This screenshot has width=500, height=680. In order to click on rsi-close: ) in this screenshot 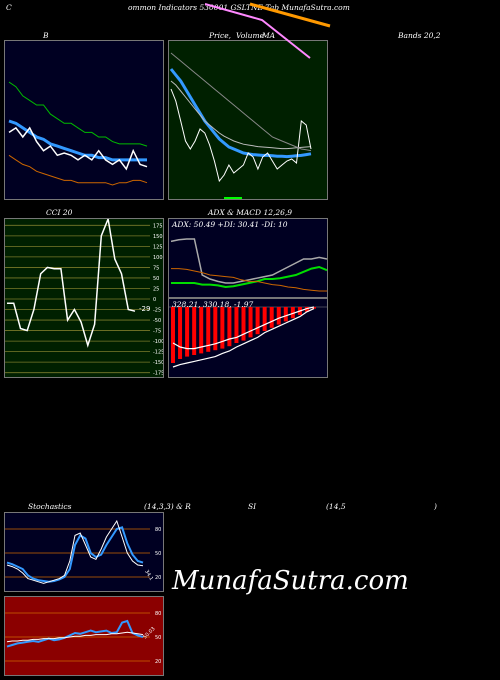, I will do `click(435, 506)`.